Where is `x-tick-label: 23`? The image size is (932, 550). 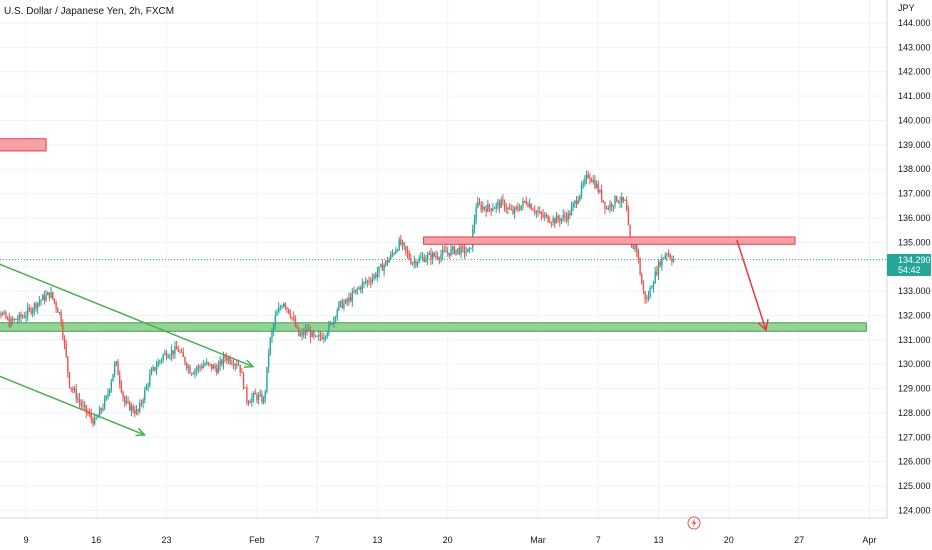
x-tick-label: 23 is located at coordinates (167, 540).